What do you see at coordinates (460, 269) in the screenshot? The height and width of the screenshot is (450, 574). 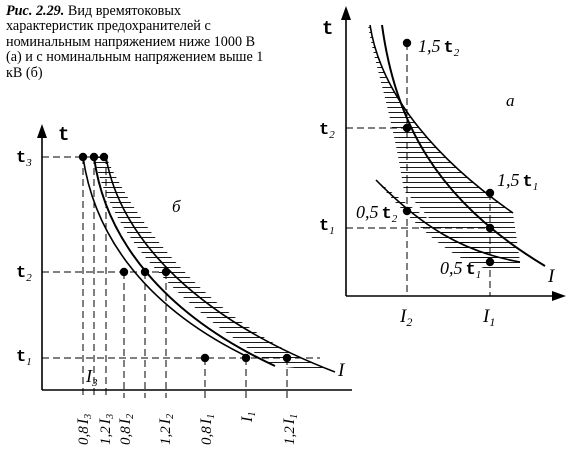 I see `panel-a-lower-t1-label: 0,5 t1` at bounding box center [460, 269].